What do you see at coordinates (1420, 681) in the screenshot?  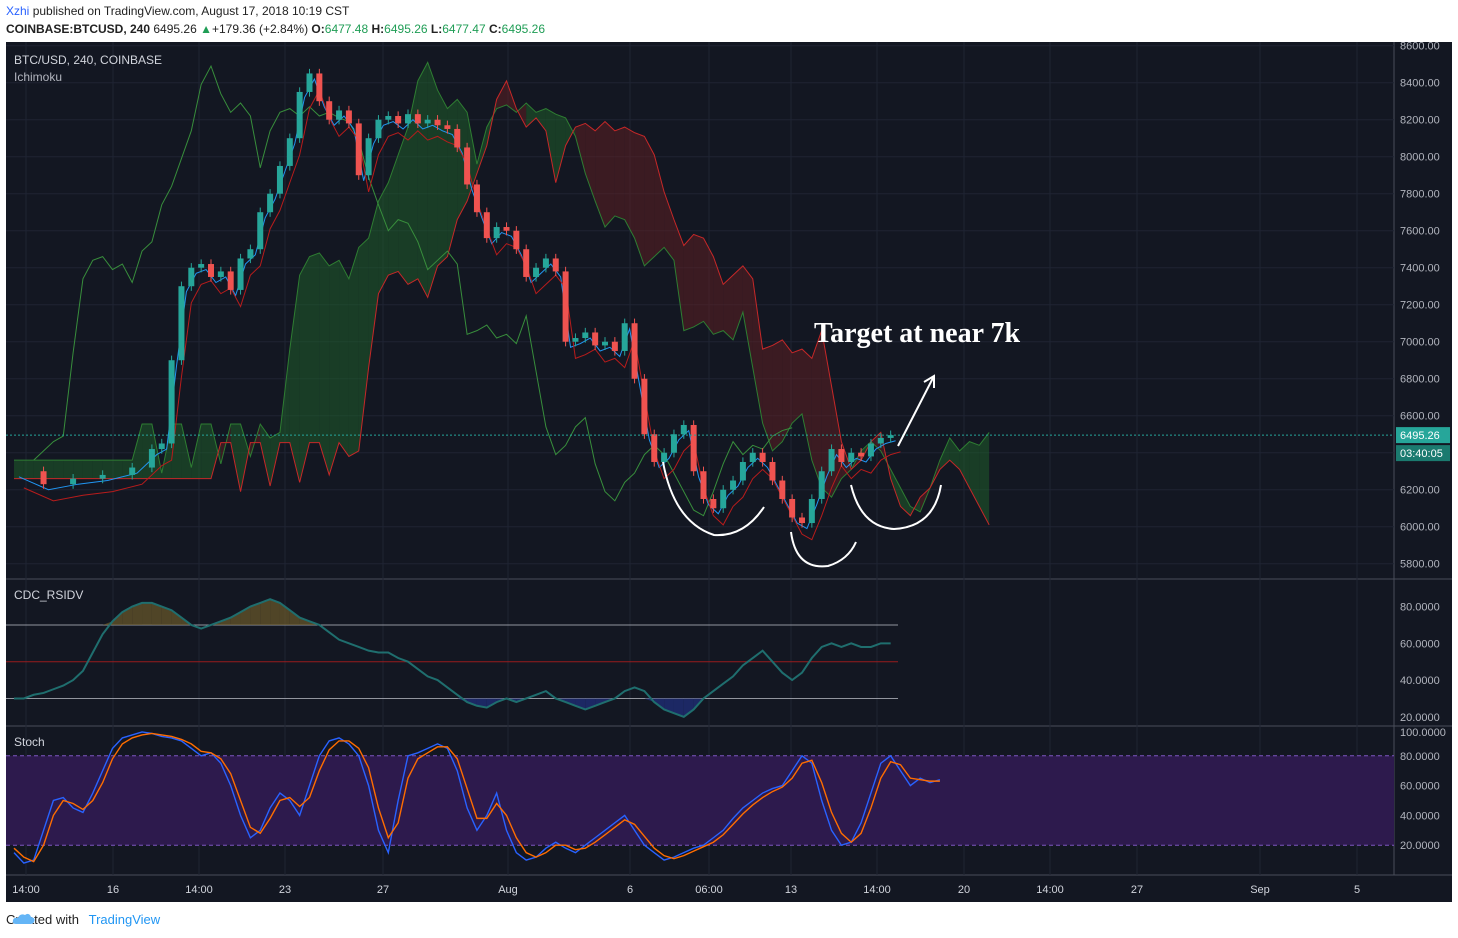 I see `rsi-tick-label: 40.0000` at bounding box center [1420, 681].